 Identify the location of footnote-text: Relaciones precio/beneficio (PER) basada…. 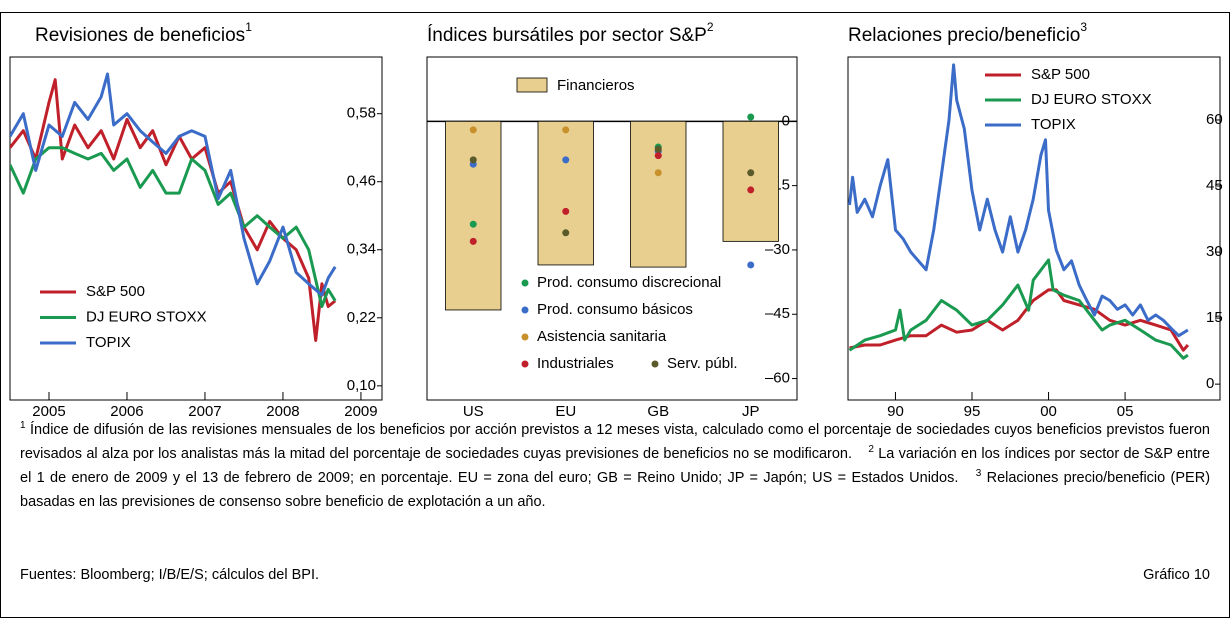
(615, 490).